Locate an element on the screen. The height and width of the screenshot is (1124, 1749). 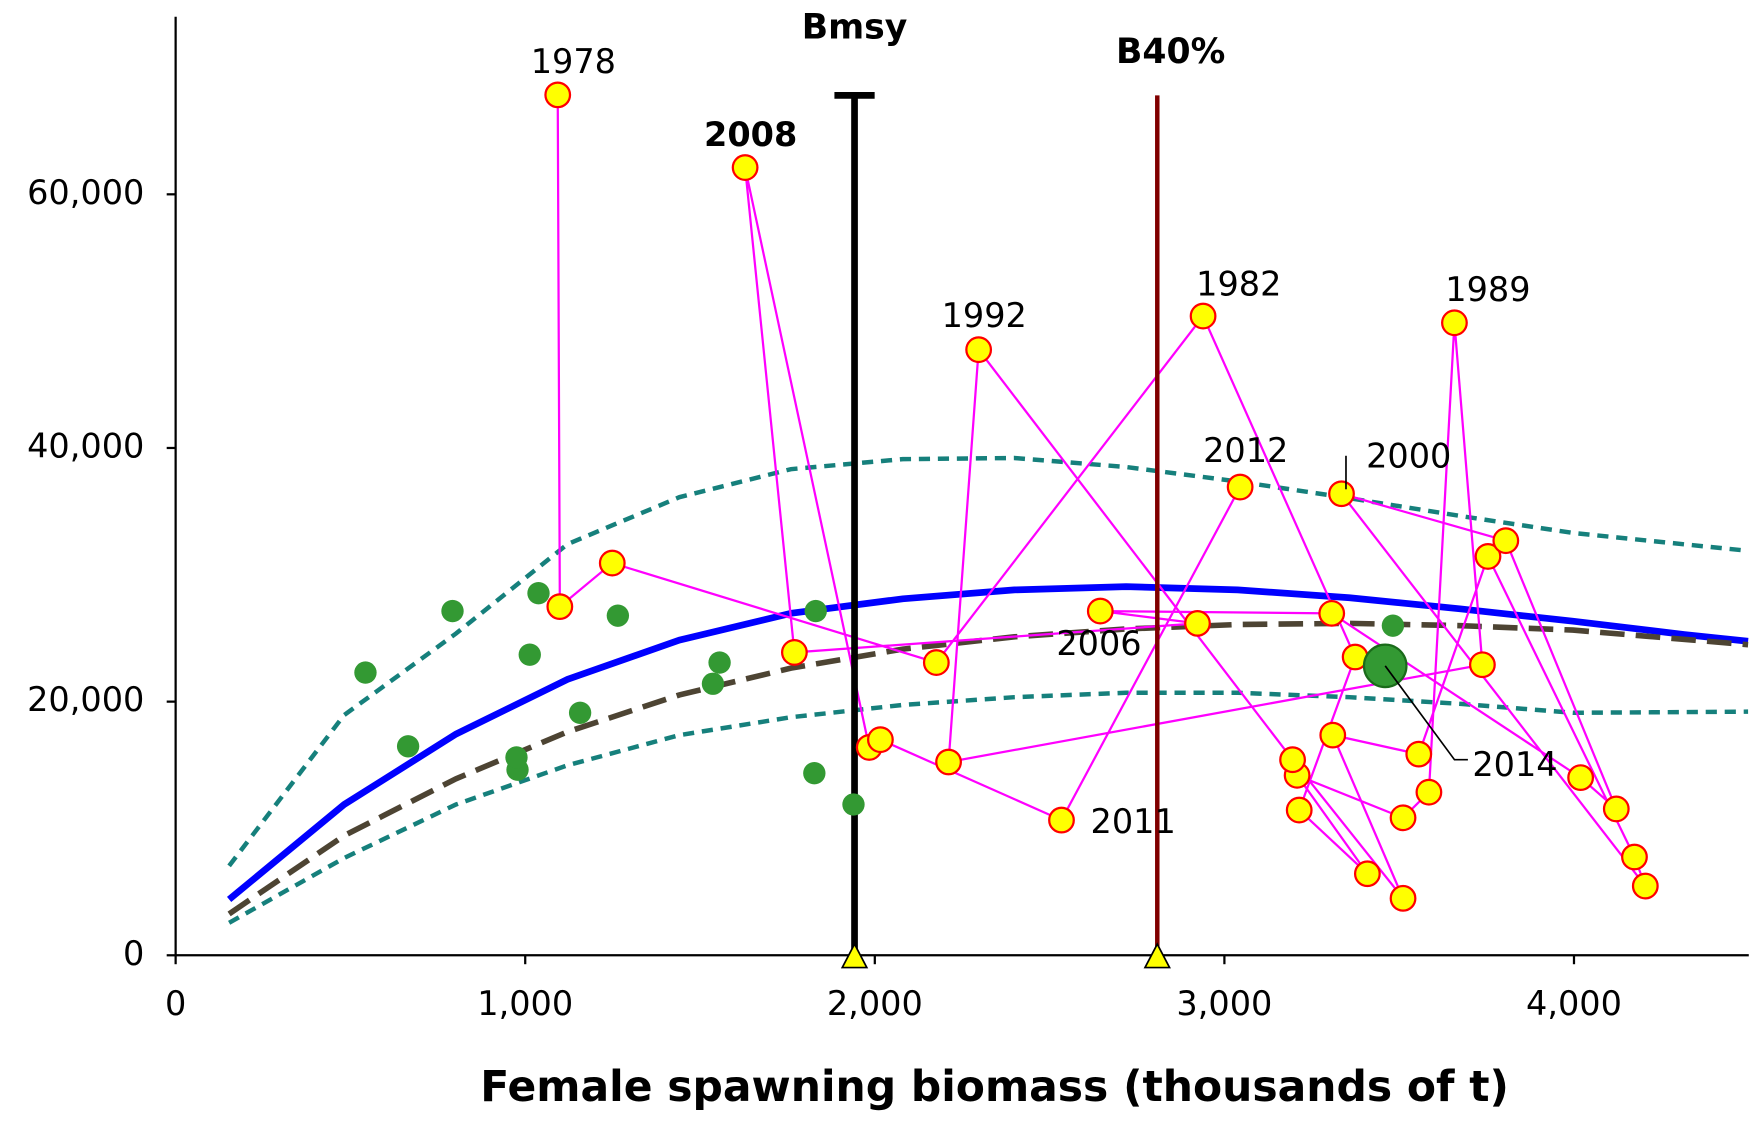
label-leader is located at coordinates (1426, 713).